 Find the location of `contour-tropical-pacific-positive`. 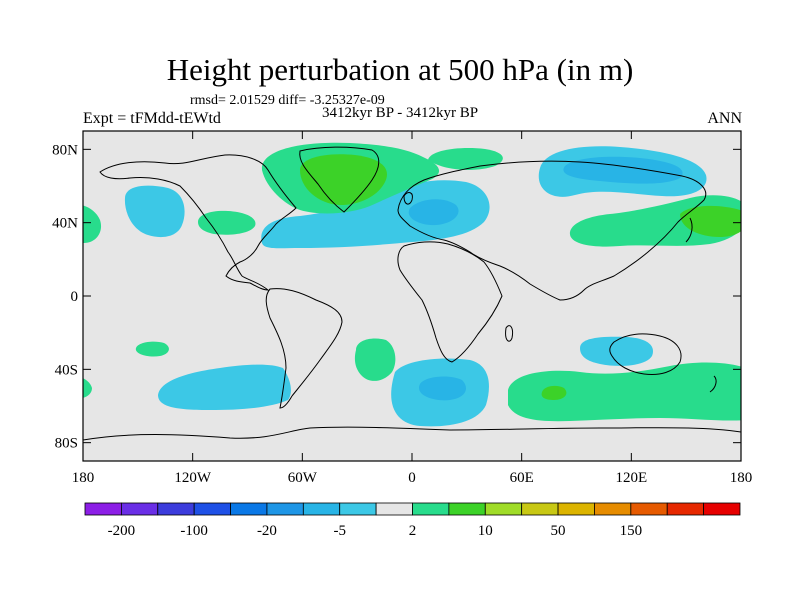

contour-tropical-pacific-positive is located at coordinates (152, 349).